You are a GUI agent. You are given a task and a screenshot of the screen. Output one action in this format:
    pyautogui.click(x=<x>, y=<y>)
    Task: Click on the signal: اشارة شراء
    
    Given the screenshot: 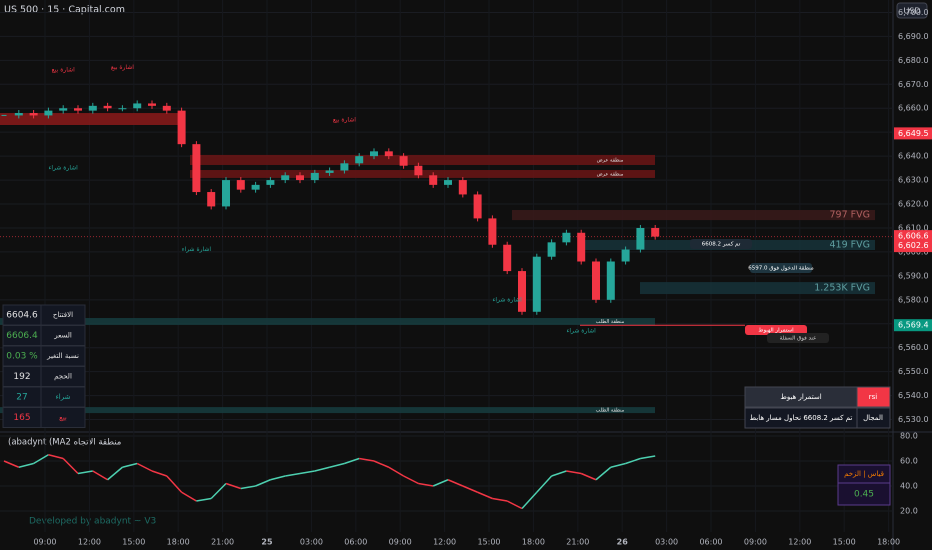 What is the action you would take?
    pyautogui.click(x=508, y=299)
    